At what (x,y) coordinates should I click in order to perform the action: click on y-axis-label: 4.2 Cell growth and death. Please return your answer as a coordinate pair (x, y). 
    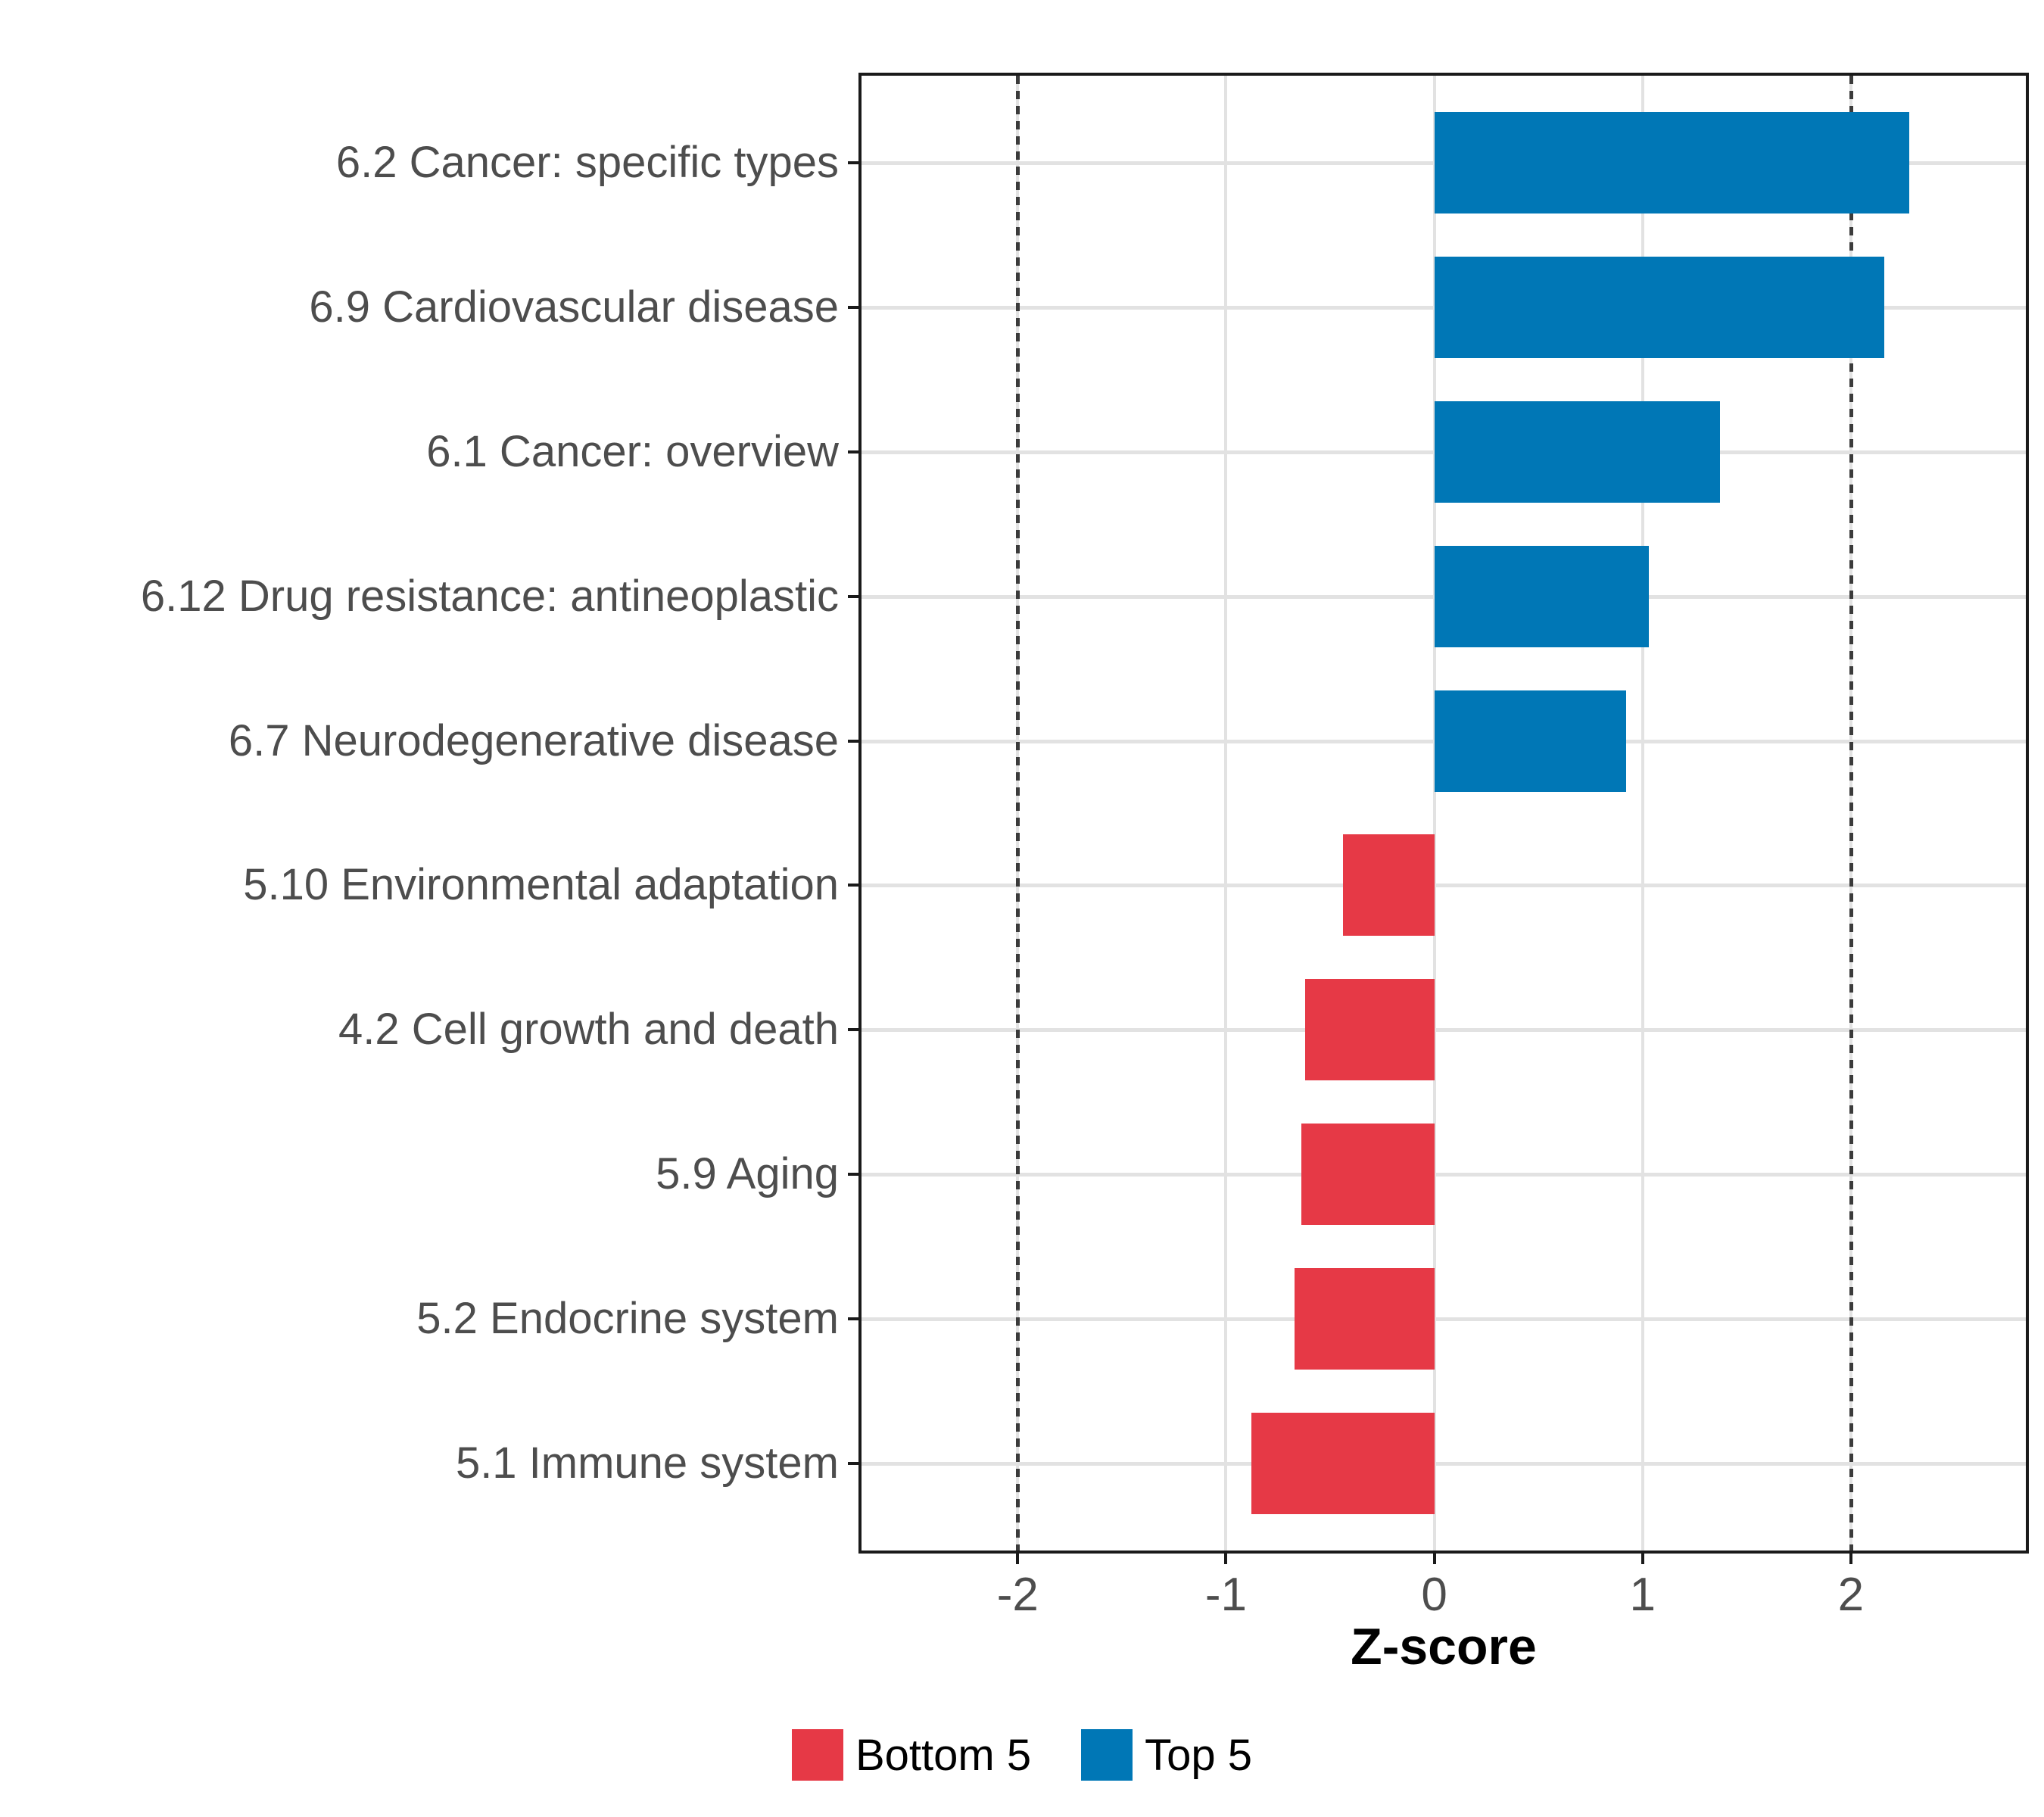
    Looking at the image, I should click on (588, 1030).